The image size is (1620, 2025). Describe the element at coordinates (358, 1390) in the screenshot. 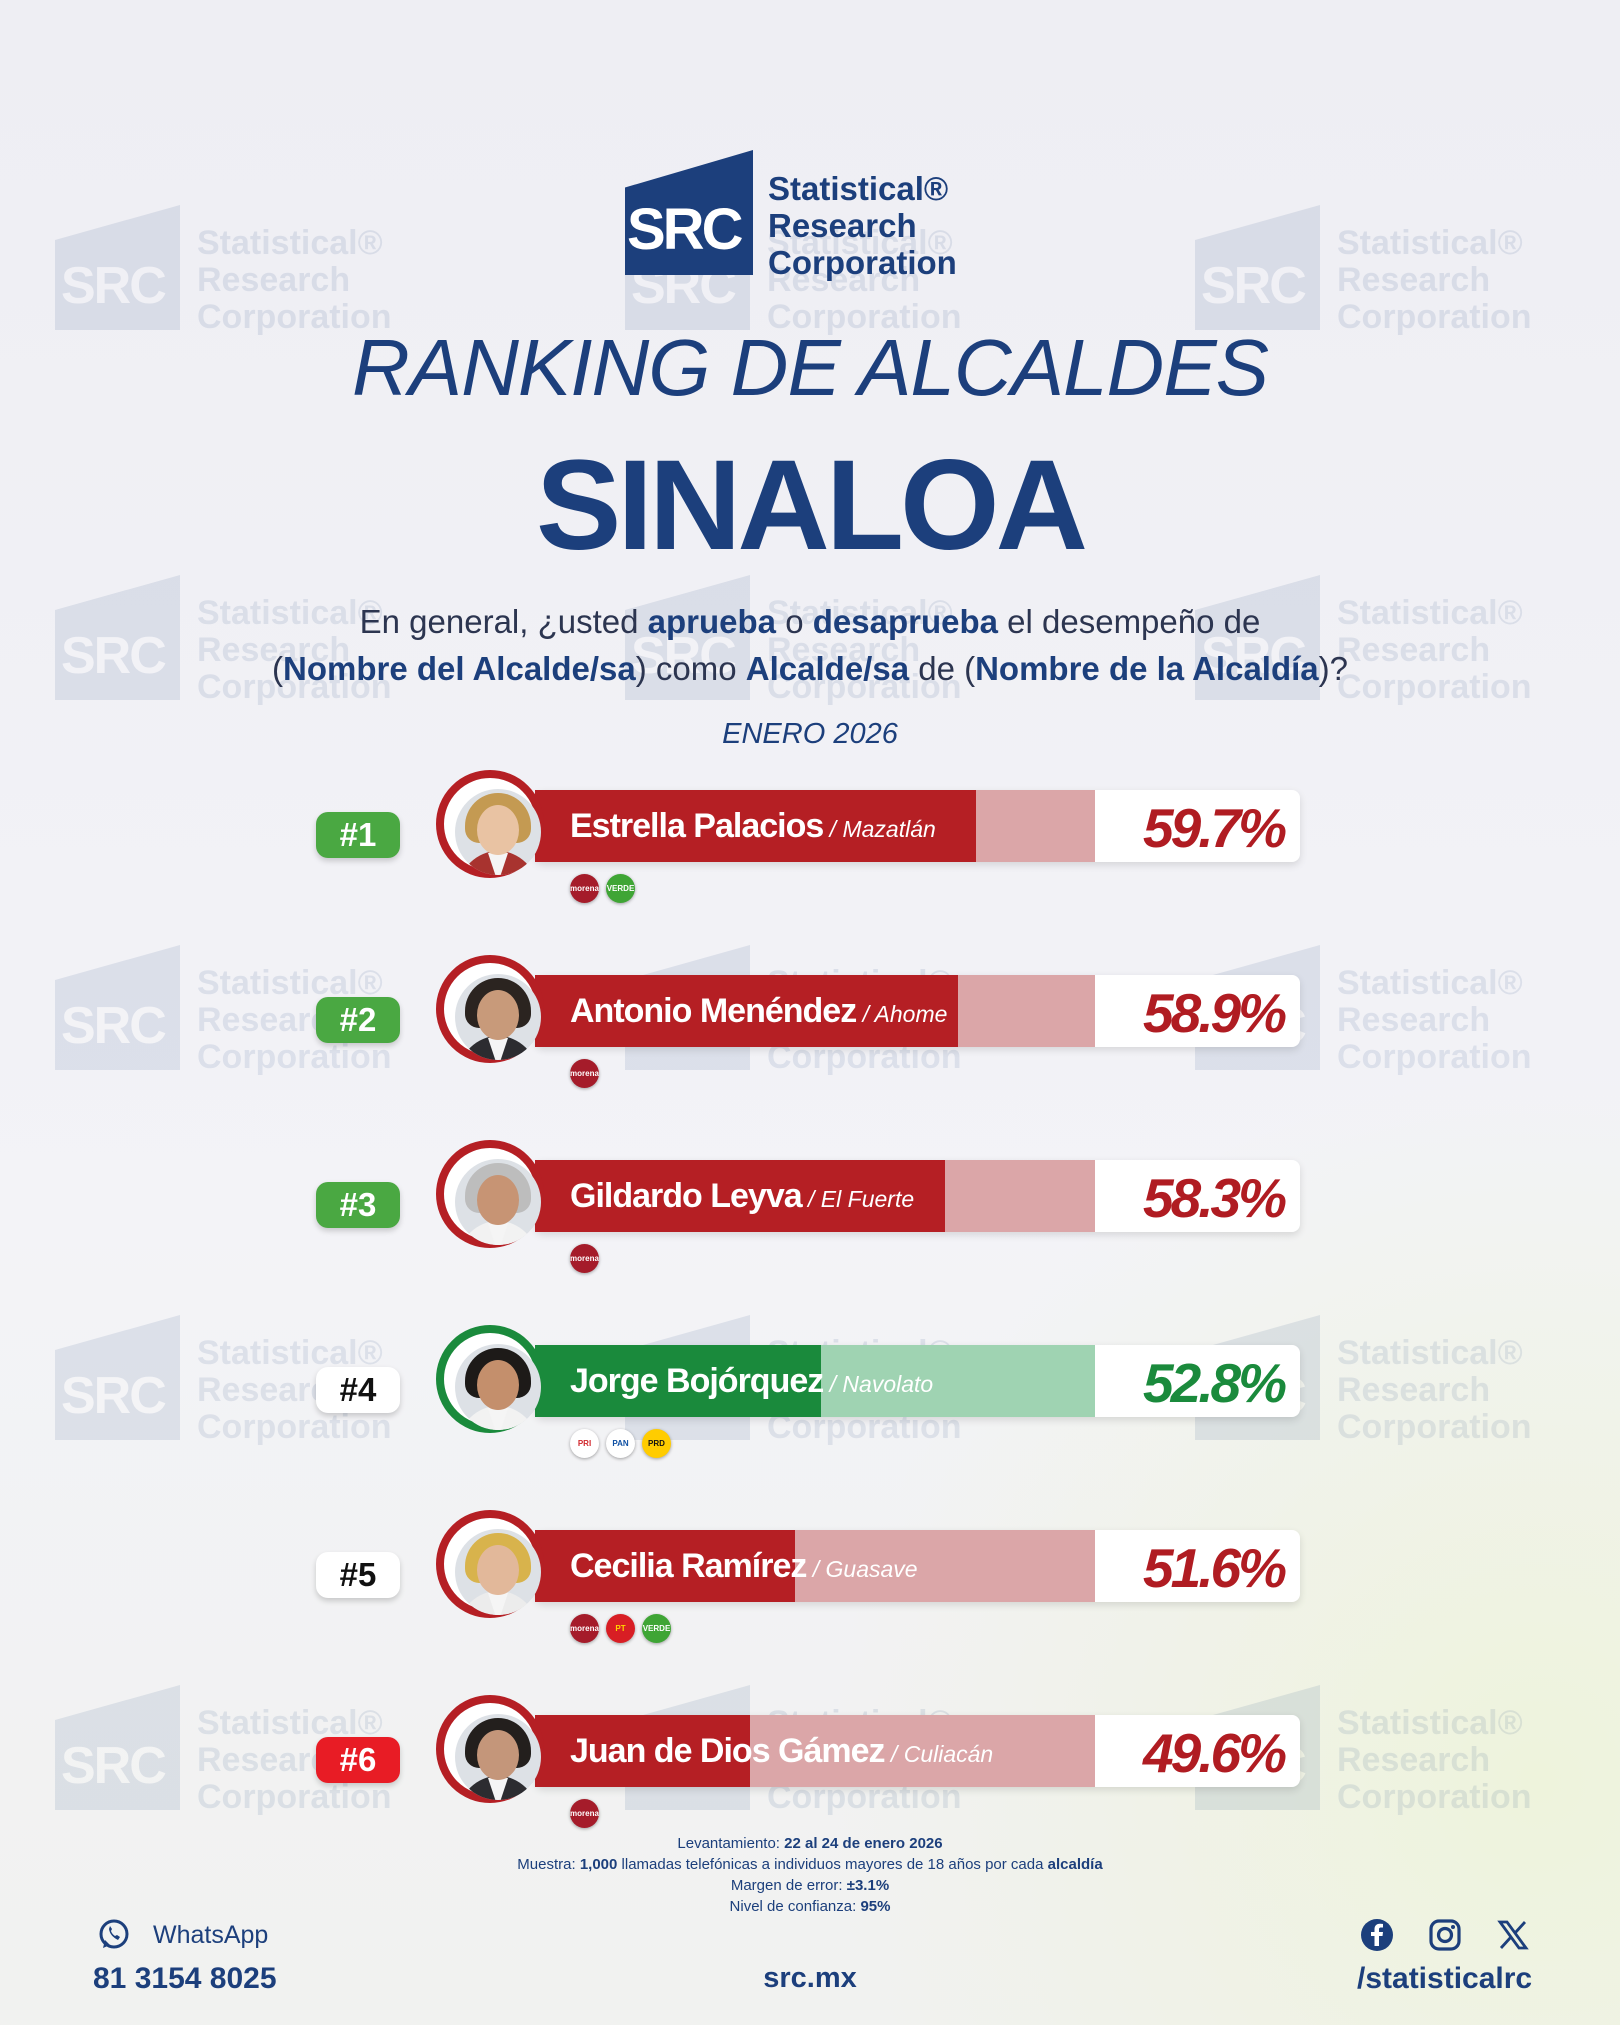

I see `rank-badge: #4` at that location.